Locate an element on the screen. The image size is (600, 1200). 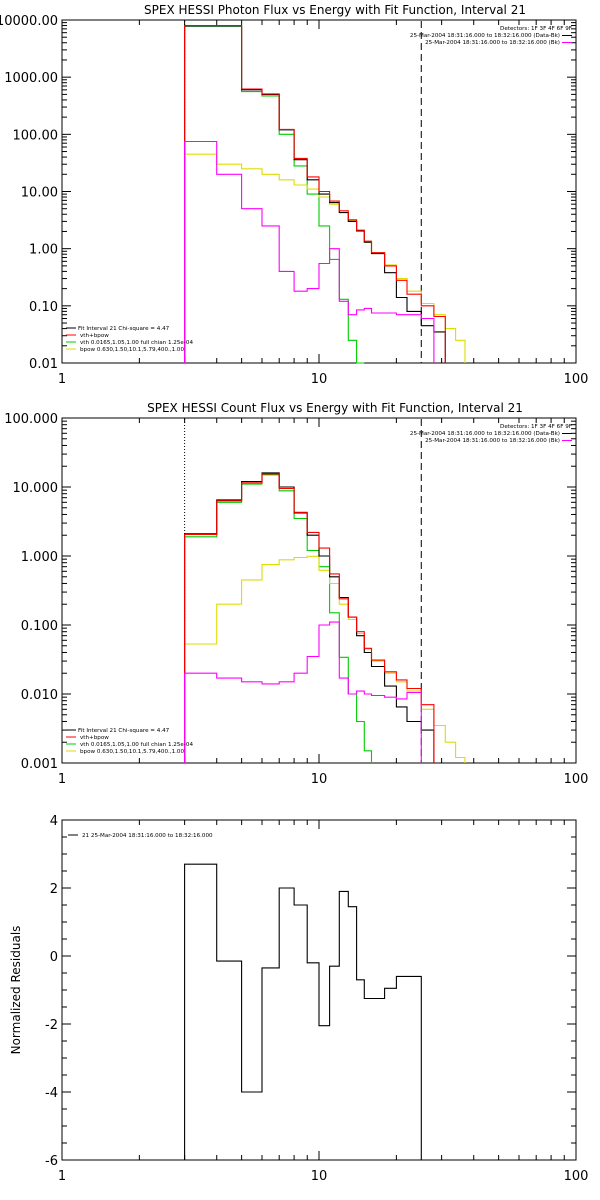
legend-fit-interval-2: Fit Interval 21 Chi-square = 4.47 is located at coordinates (124, 731).